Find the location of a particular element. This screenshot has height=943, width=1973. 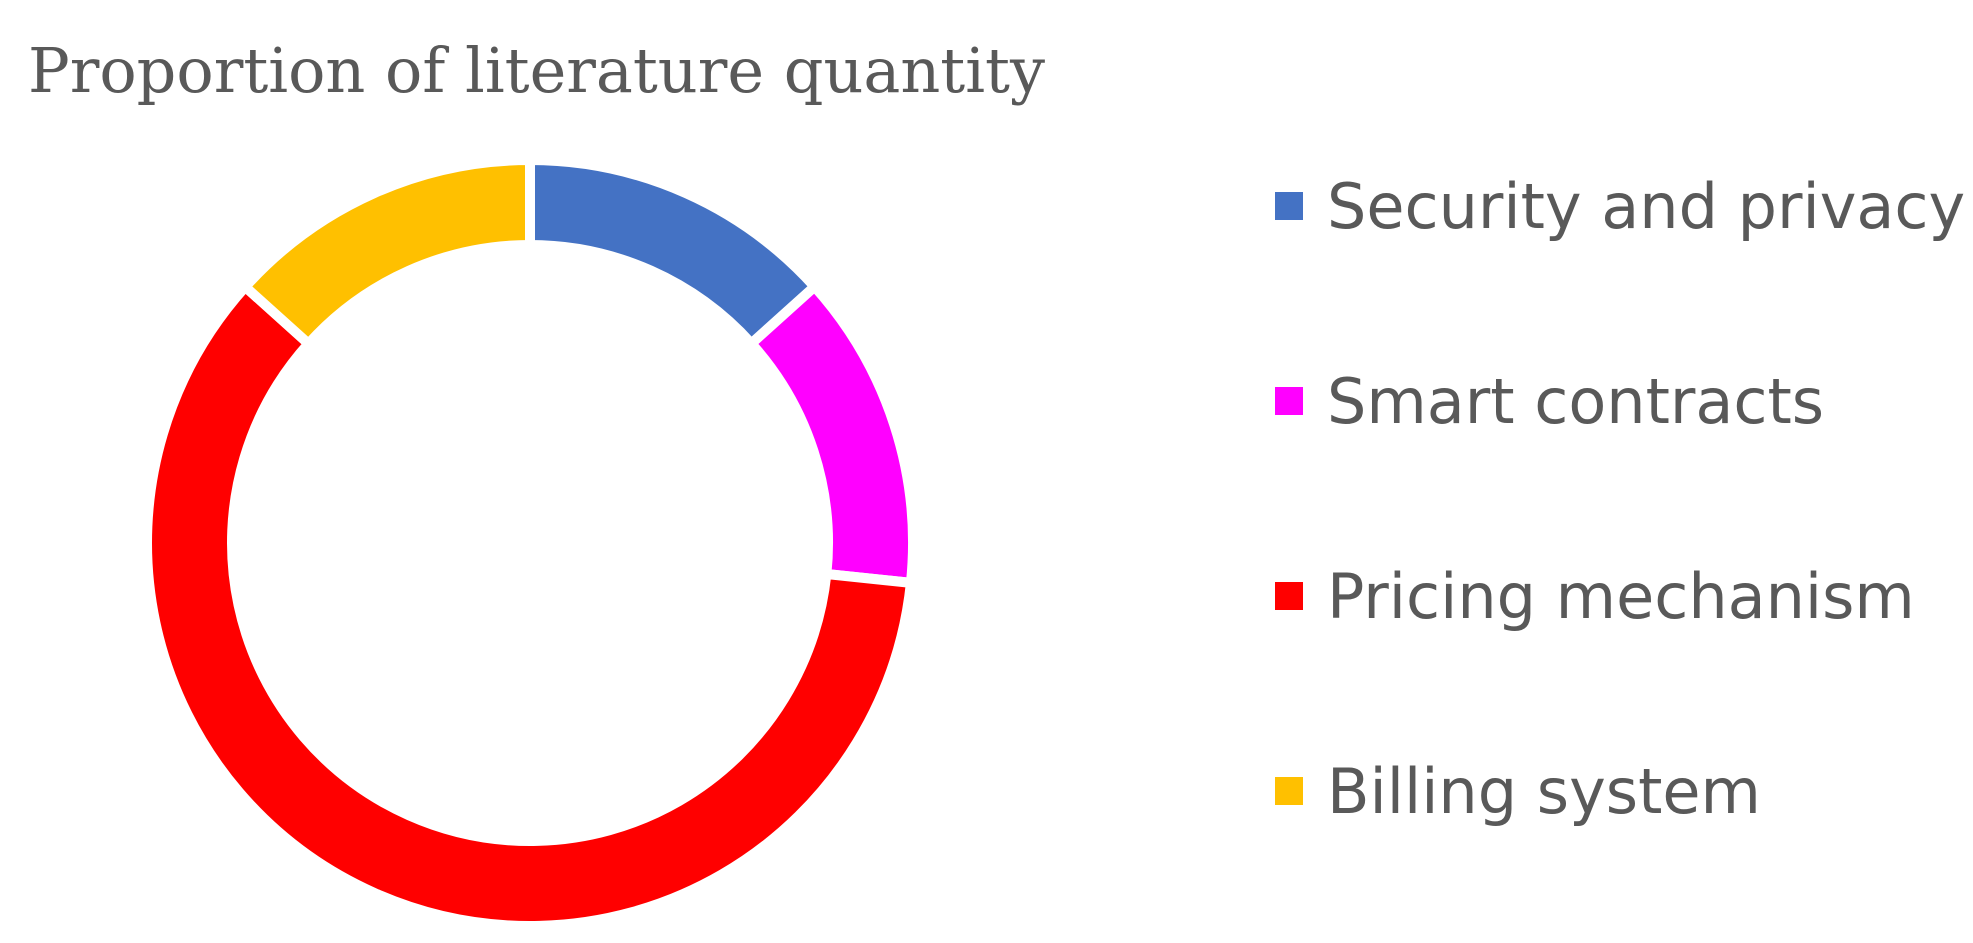

slice-security-privacy is located at coordinates (673, 252).